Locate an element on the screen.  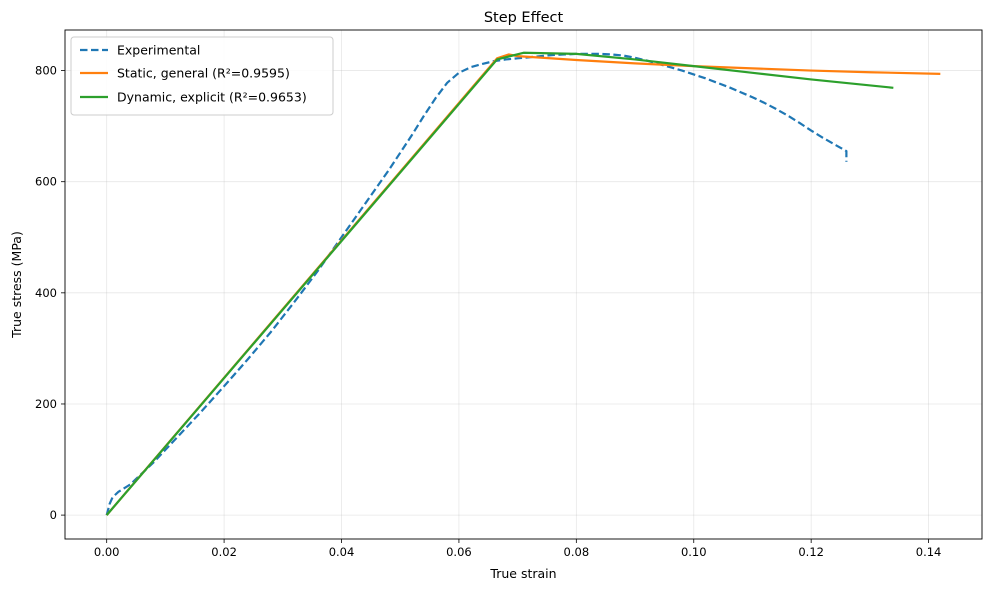
legend-label-static-general: Static, general (R²=0.9595) is located at coordinates (203, 73).